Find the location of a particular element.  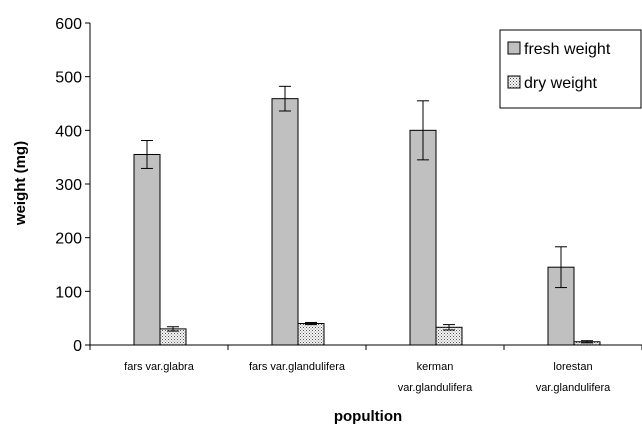

y-tick-label: 200 is located at coordinates (68, 239).